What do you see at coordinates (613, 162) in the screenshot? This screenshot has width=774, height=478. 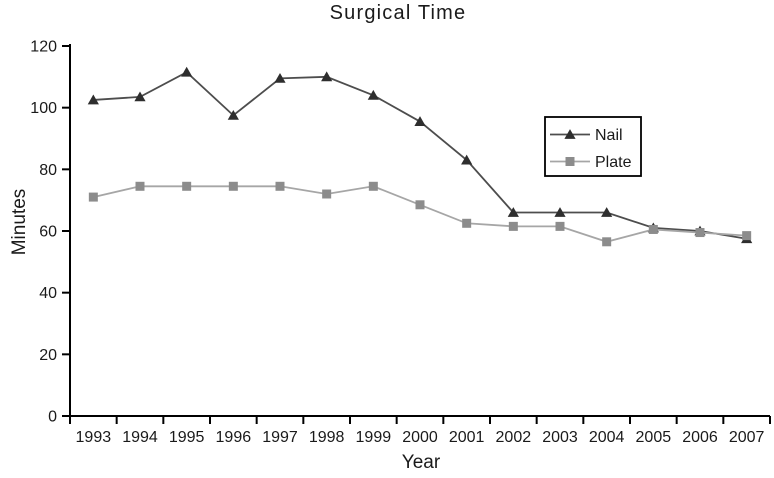 I see `legend-label: Plate` at bounding box center [613, 162].